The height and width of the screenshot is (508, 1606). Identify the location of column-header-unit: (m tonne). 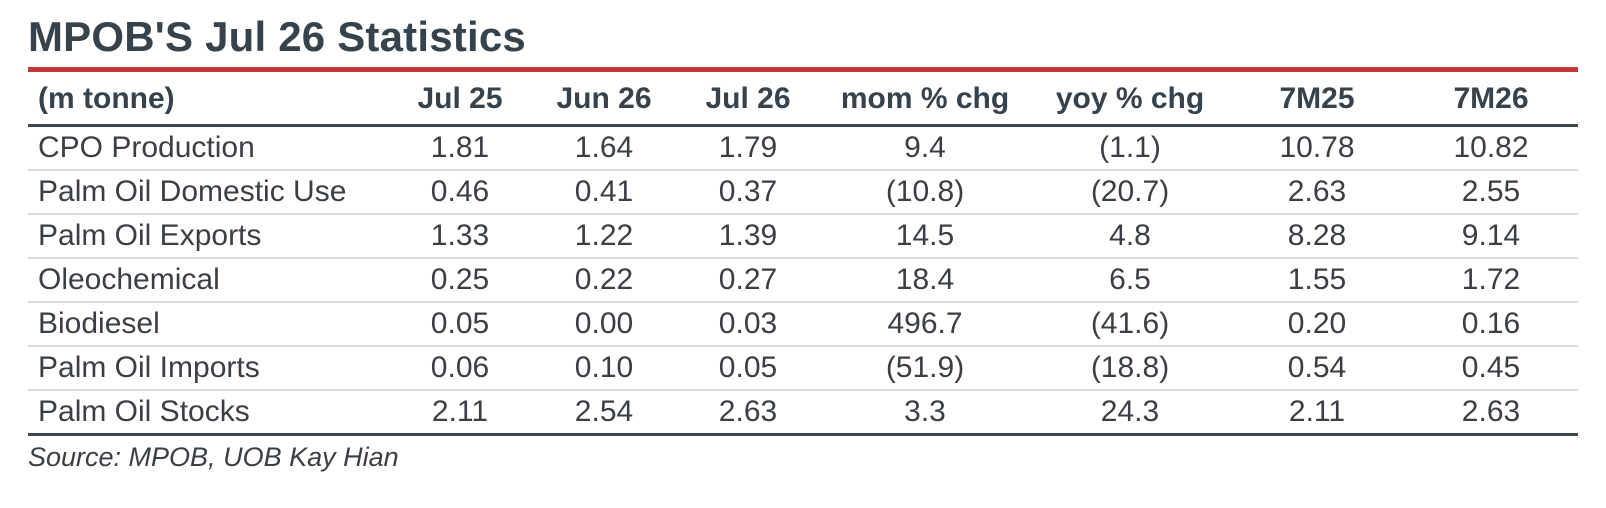
(208, 100).